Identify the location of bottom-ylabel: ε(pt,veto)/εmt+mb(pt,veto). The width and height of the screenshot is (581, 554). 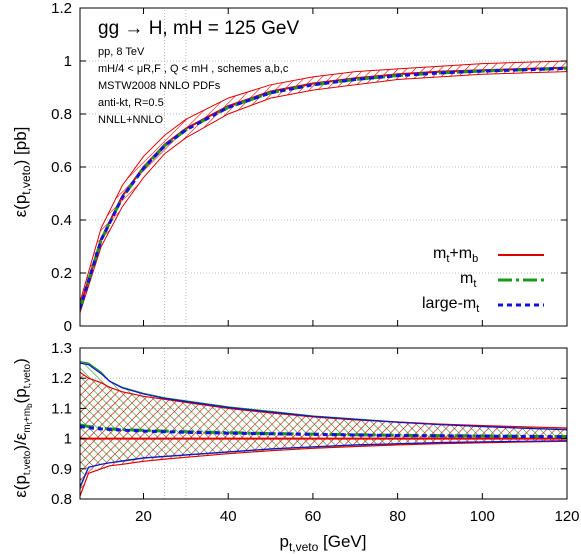
(22, 428).